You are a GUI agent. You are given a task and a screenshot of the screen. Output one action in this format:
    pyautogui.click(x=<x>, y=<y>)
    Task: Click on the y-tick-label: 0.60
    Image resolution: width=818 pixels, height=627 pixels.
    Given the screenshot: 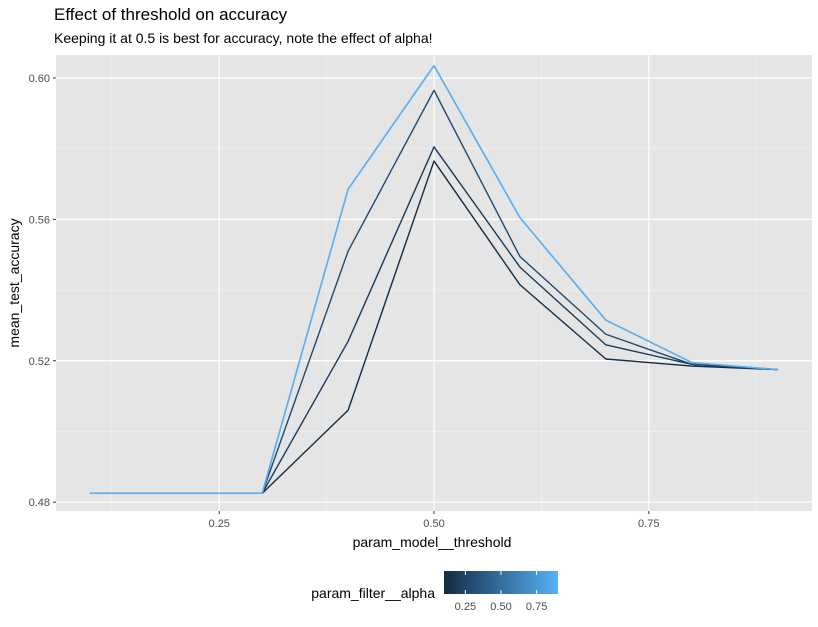 What is the action you would take?
    pyautogui.click(x=39, y=79)
    